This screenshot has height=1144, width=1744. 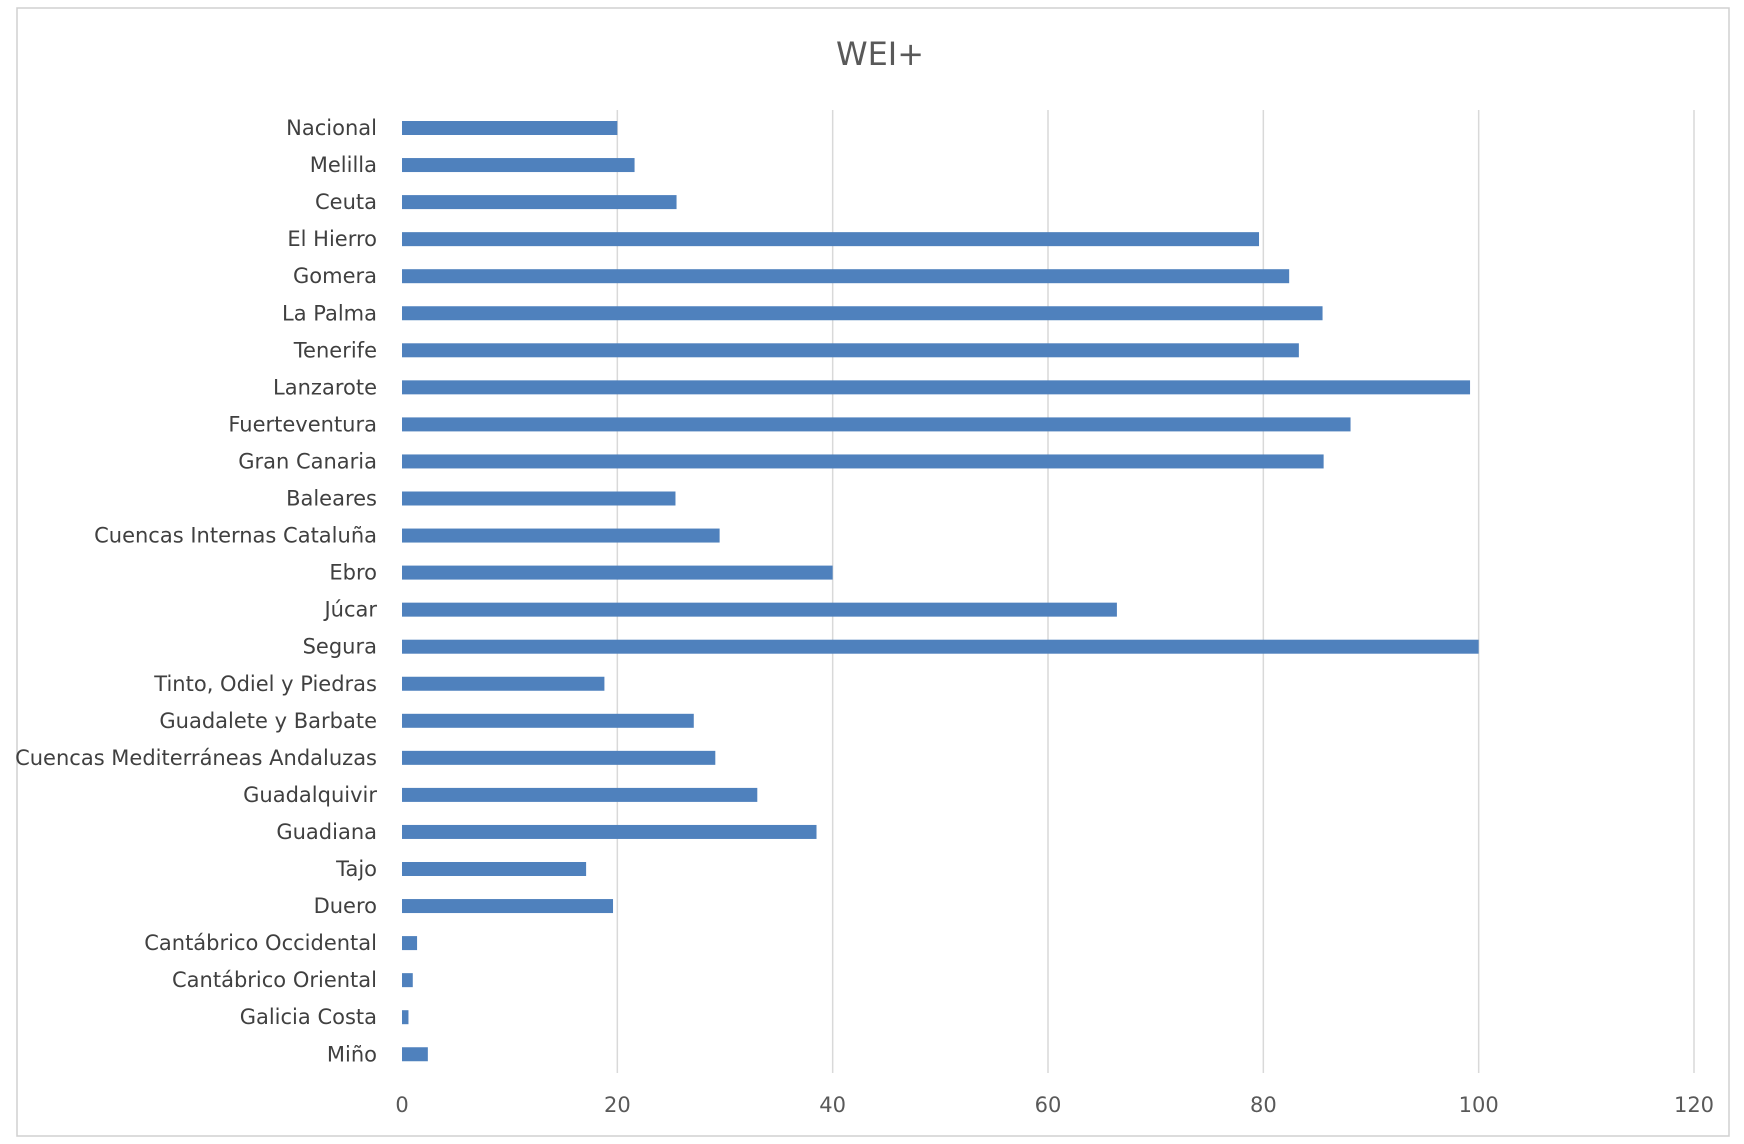 I want to click on category-label: Guadalete y Barbate, so click(x=268, y=721).